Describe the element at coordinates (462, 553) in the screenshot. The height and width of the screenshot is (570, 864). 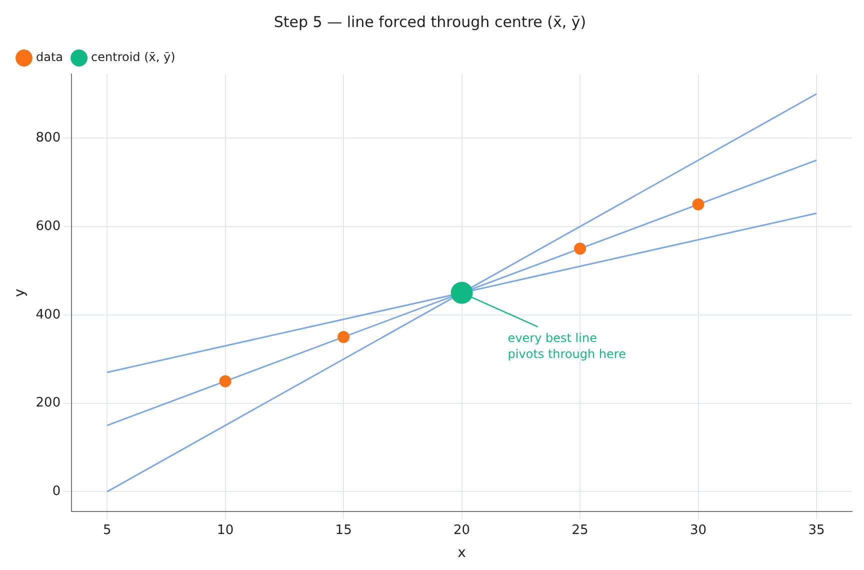
I see `x-axis-title: x` at that location.